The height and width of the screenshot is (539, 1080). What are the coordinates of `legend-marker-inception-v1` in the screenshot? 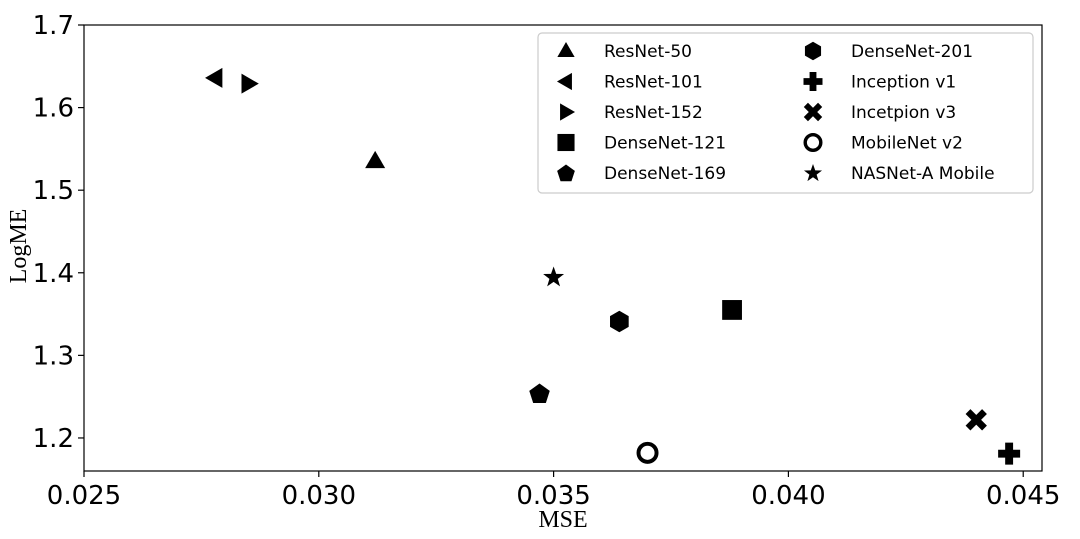 It's located at (813, 81).